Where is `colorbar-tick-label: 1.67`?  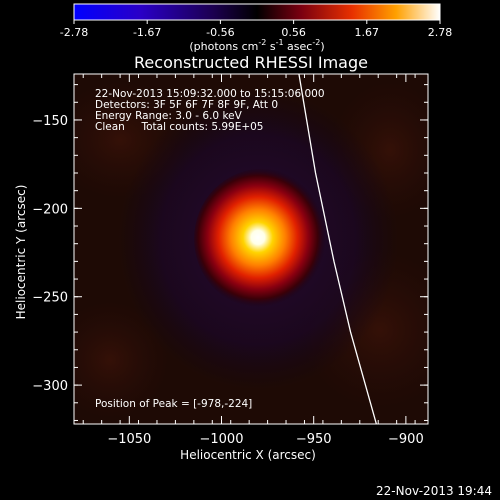
colorbar-tick-label: 1.67 is located at coordinates (367, 32).